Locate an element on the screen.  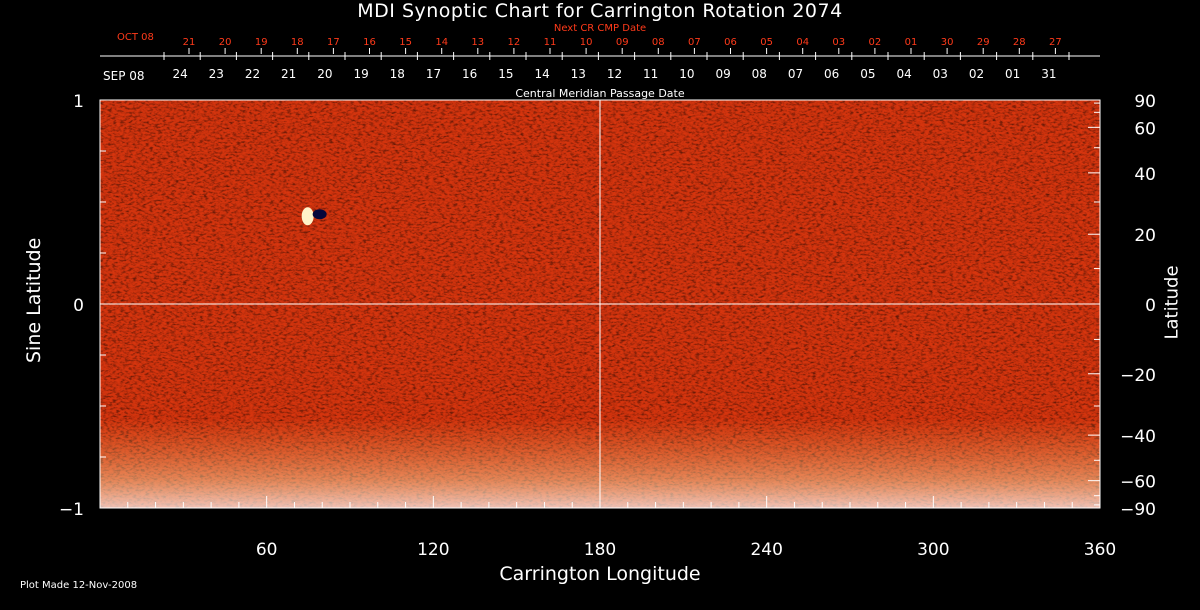
next-cmp-day-label: 06 is located at coordinates (730, 42).